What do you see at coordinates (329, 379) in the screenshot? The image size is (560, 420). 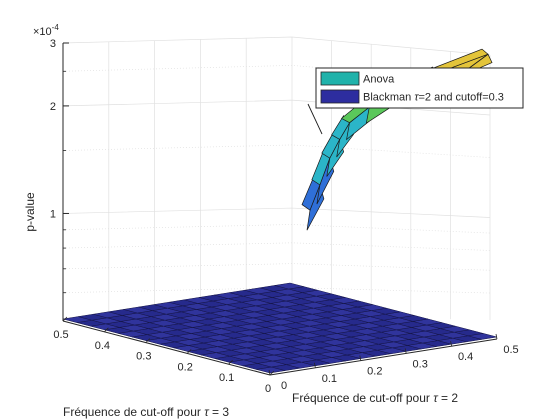 I see `x-tick-label: 0.1` at bounding box center [329, 379].